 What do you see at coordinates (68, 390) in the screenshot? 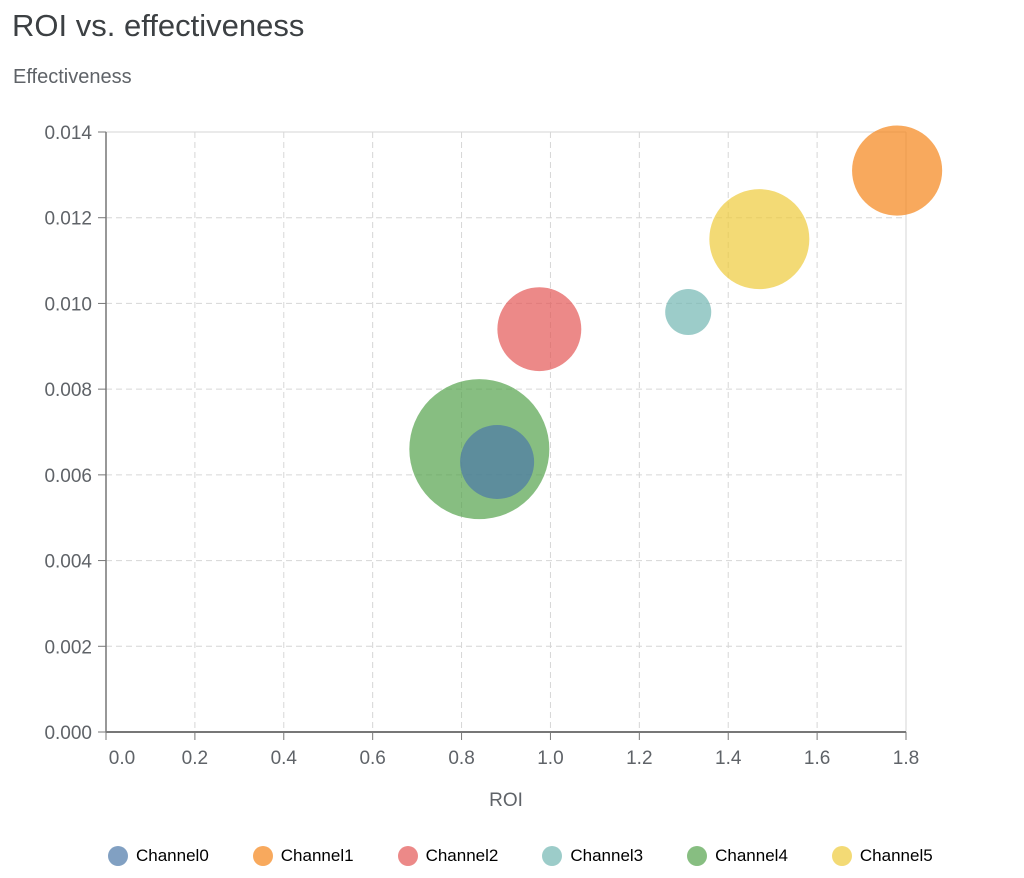
I see `y-tick-label: 0.008` at bounding box center [68, 390].